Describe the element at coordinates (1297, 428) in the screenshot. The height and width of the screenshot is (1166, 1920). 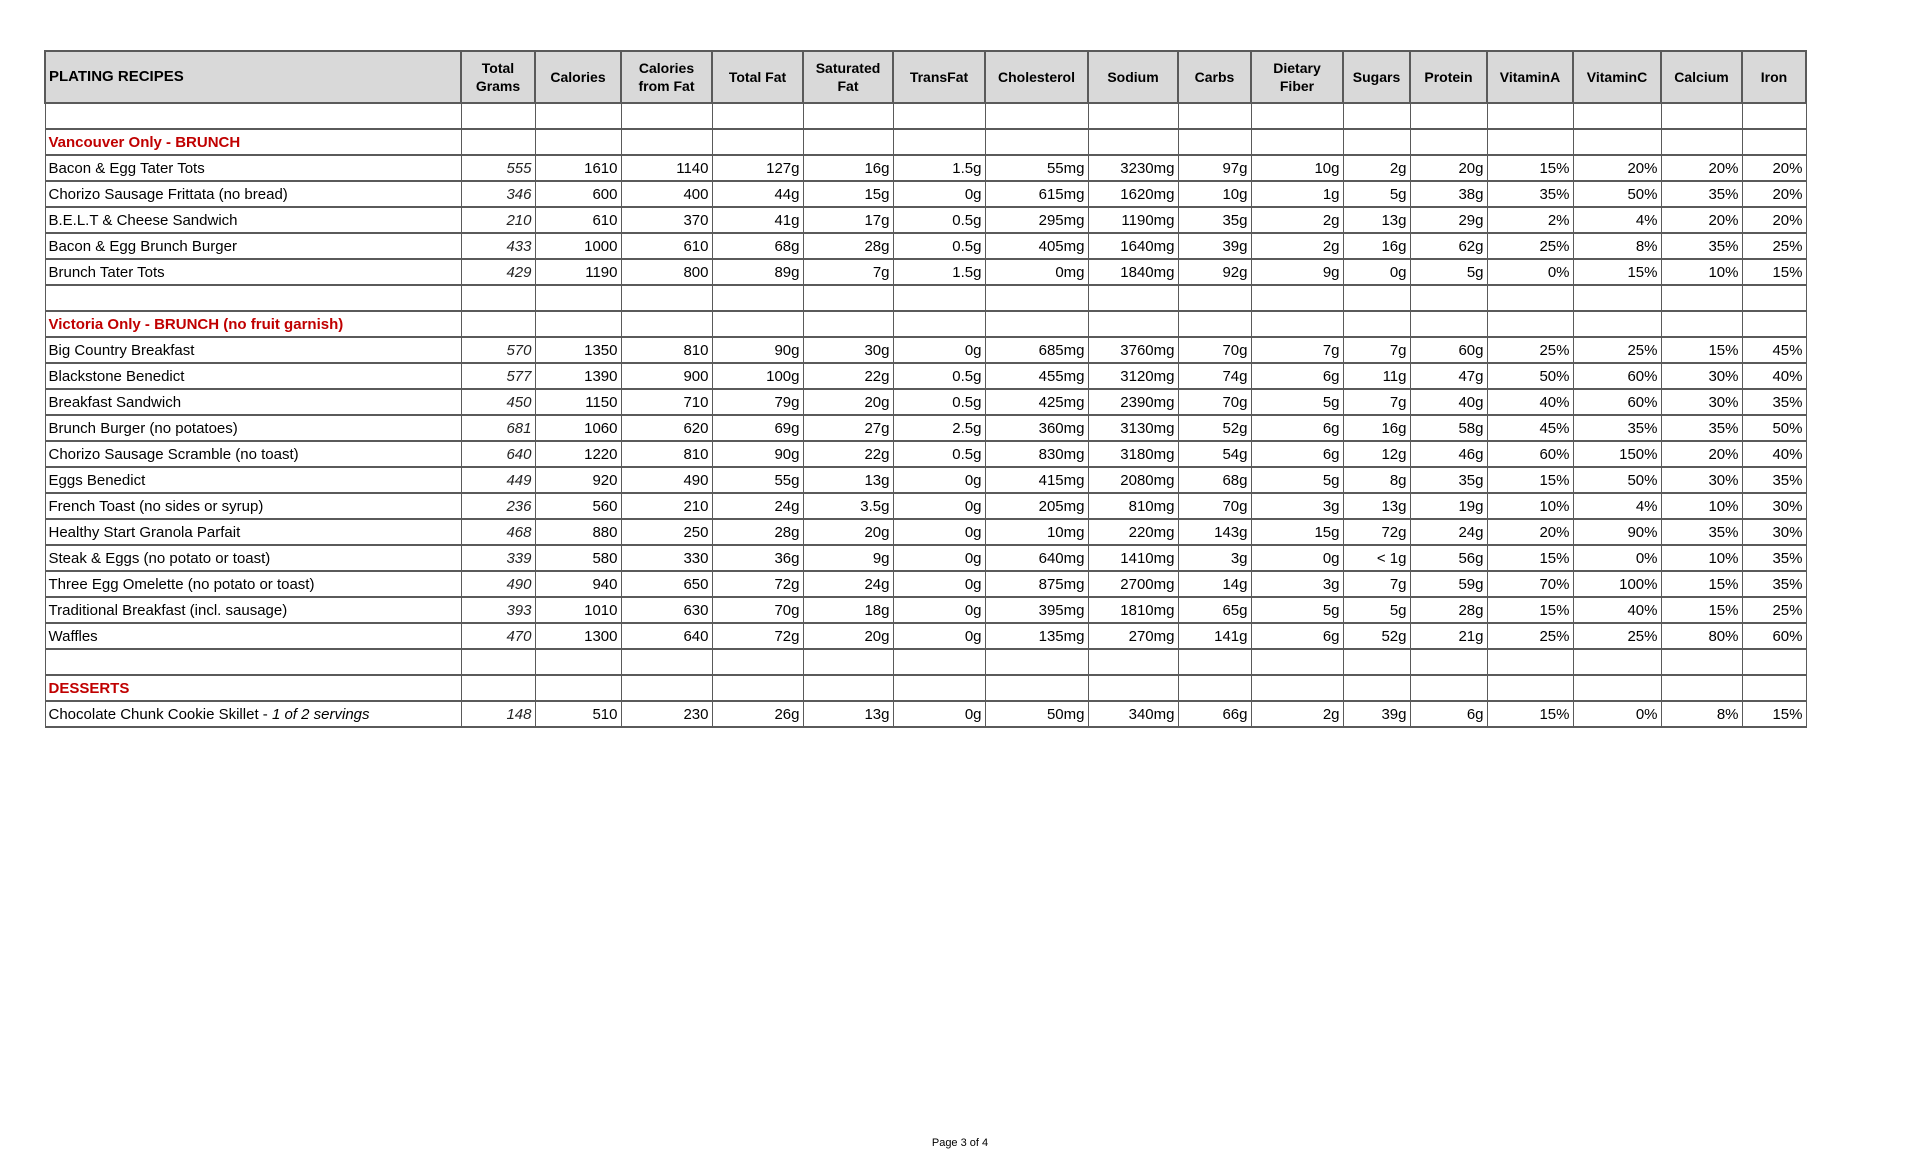
I see `cell-dietary-fiber: 6g` at that location.